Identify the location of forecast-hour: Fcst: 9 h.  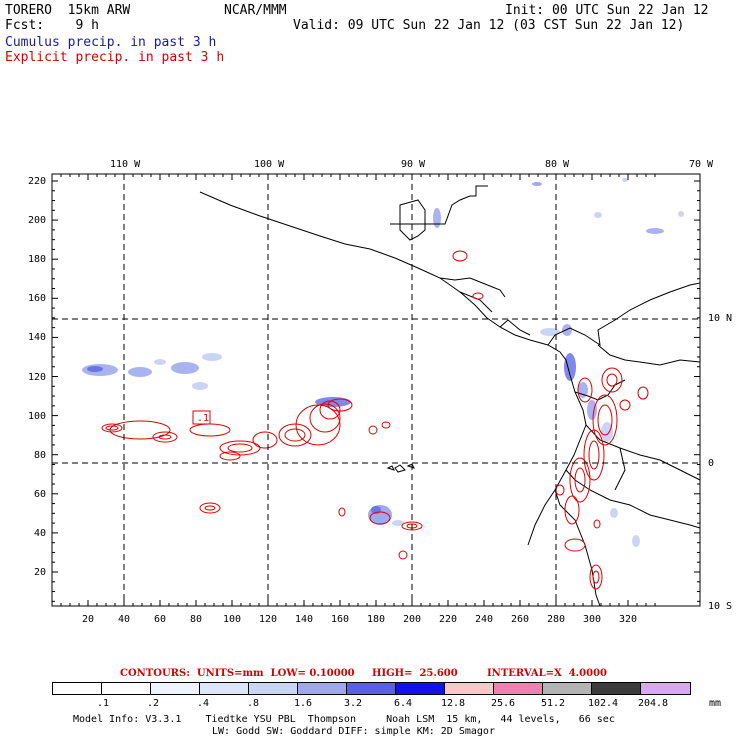
(52, 25).